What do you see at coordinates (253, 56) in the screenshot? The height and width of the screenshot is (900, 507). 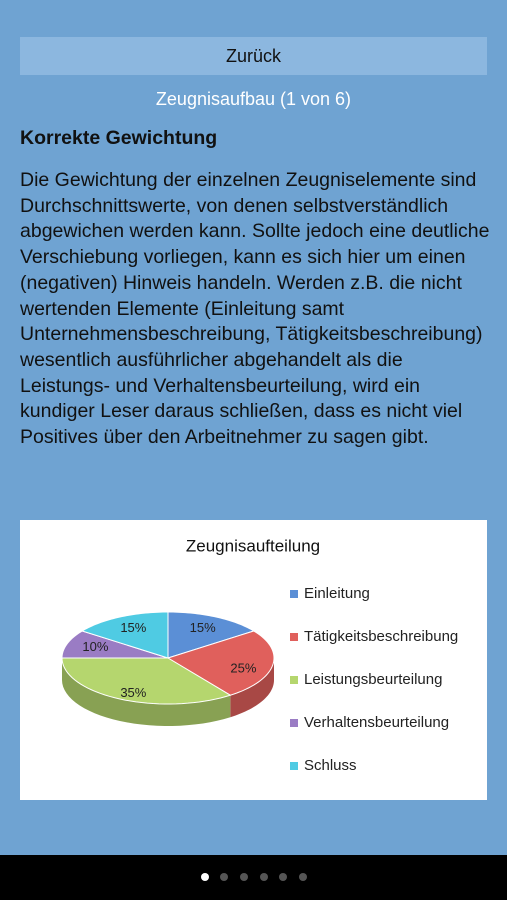 I see `back-button: Zurück` at bounding box center [253, 56].